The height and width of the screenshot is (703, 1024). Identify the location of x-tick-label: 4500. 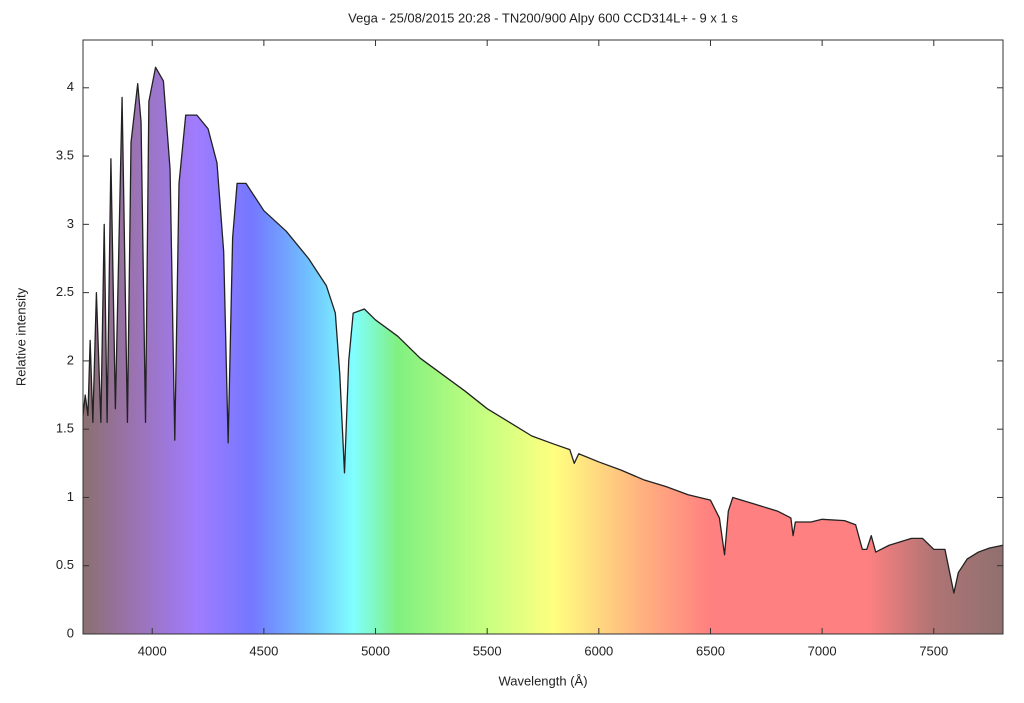
(263, 650).